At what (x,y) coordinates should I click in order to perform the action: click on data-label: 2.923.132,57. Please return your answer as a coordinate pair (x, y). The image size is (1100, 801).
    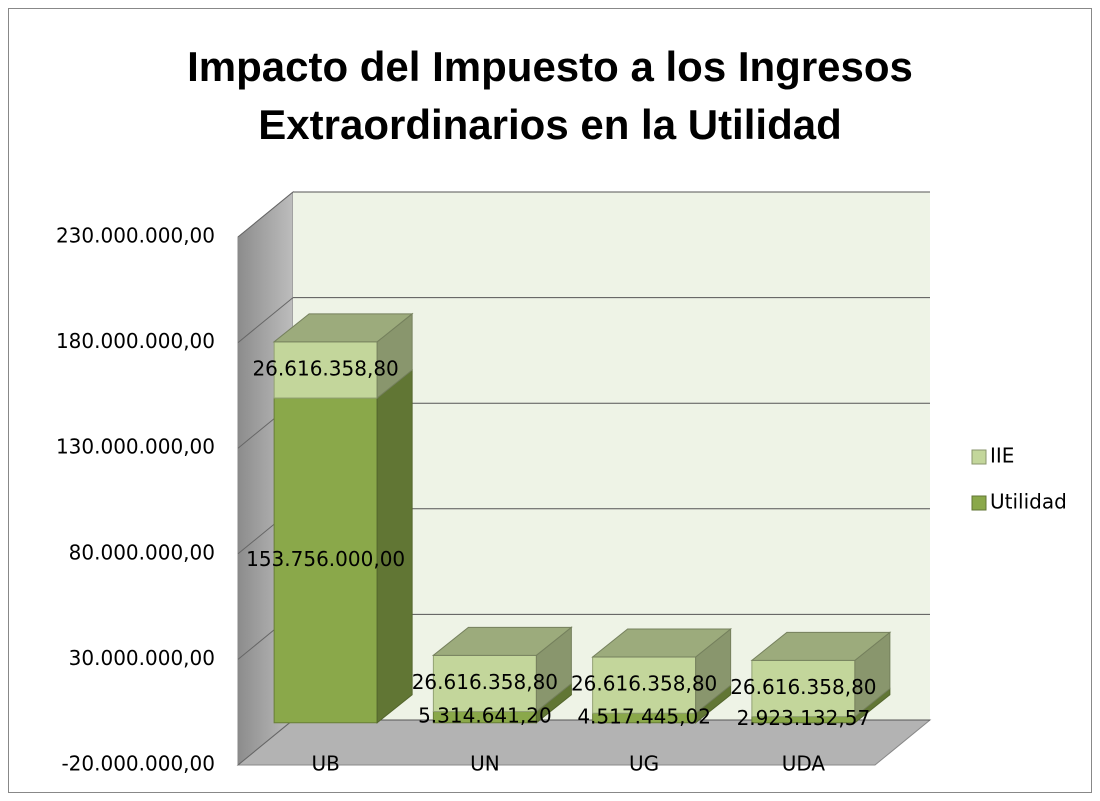
    Looking at the image, I should click on (804, 718).